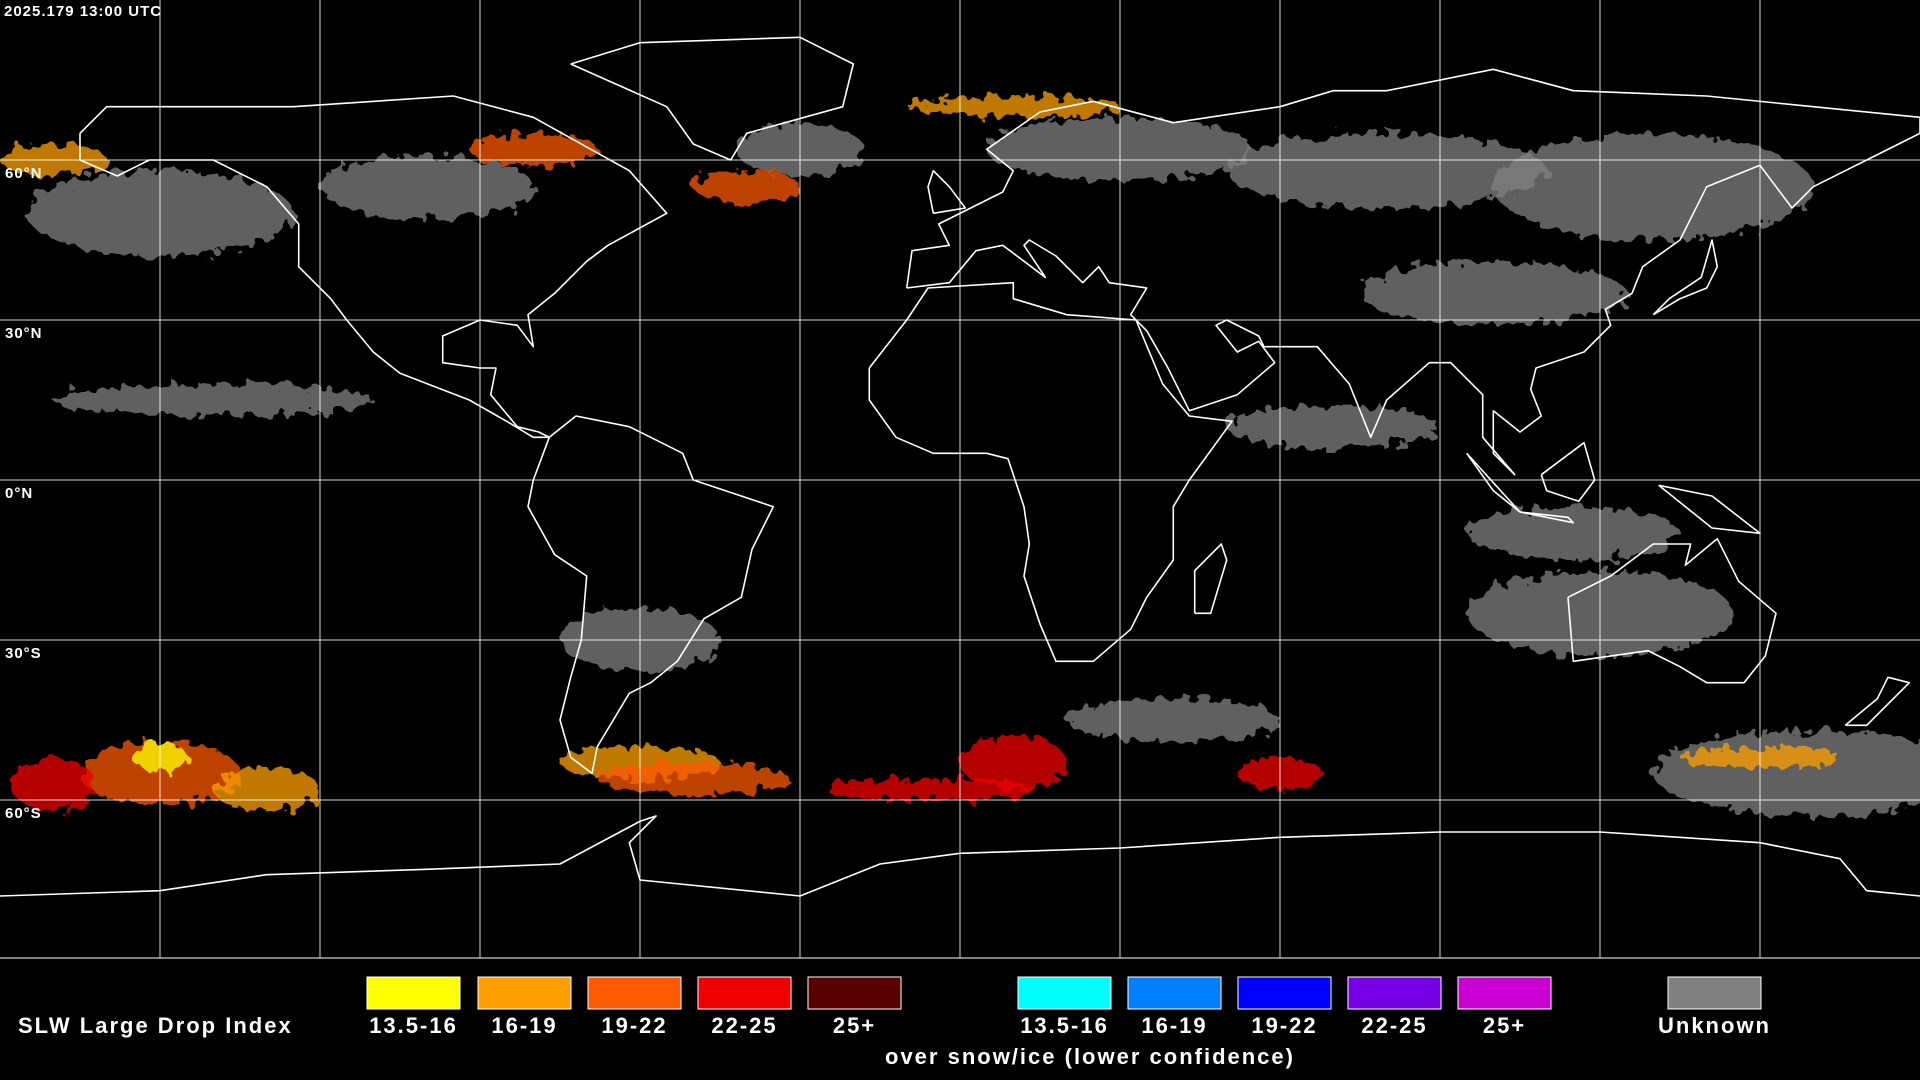 This screenshot has width=1920, height=1080. What do you see at coordinates (19, 493) in the screenshot?
I see `latitude-label: 0°N` at bounding box center [19, 493].